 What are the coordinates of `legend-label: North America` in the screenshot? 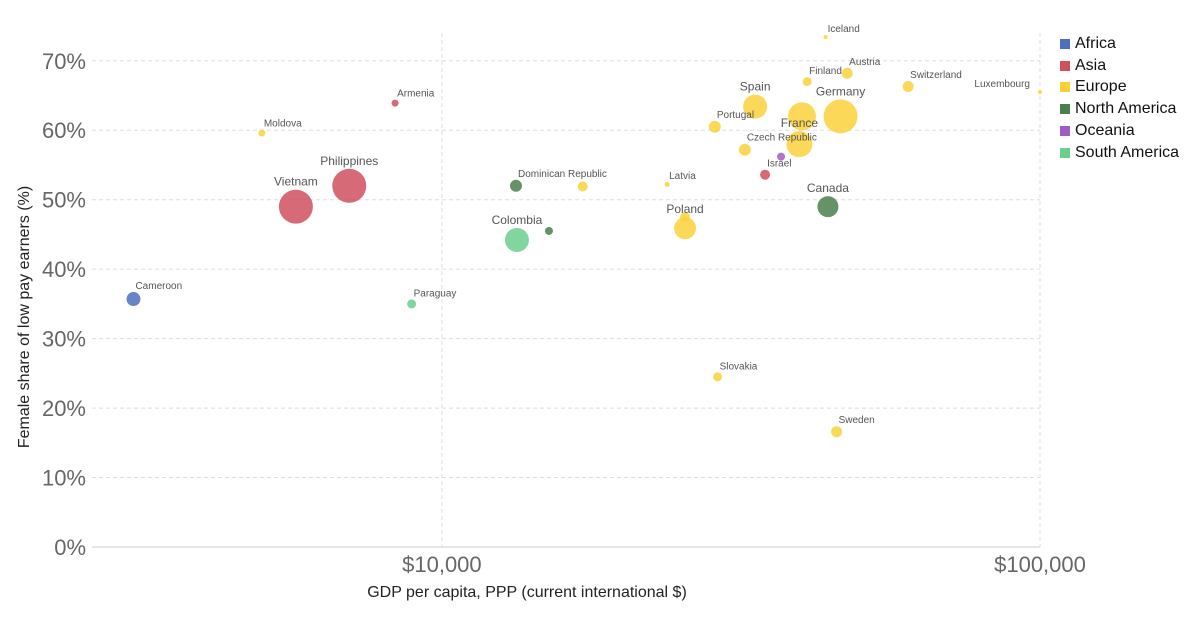 It's located at (1126, 109).